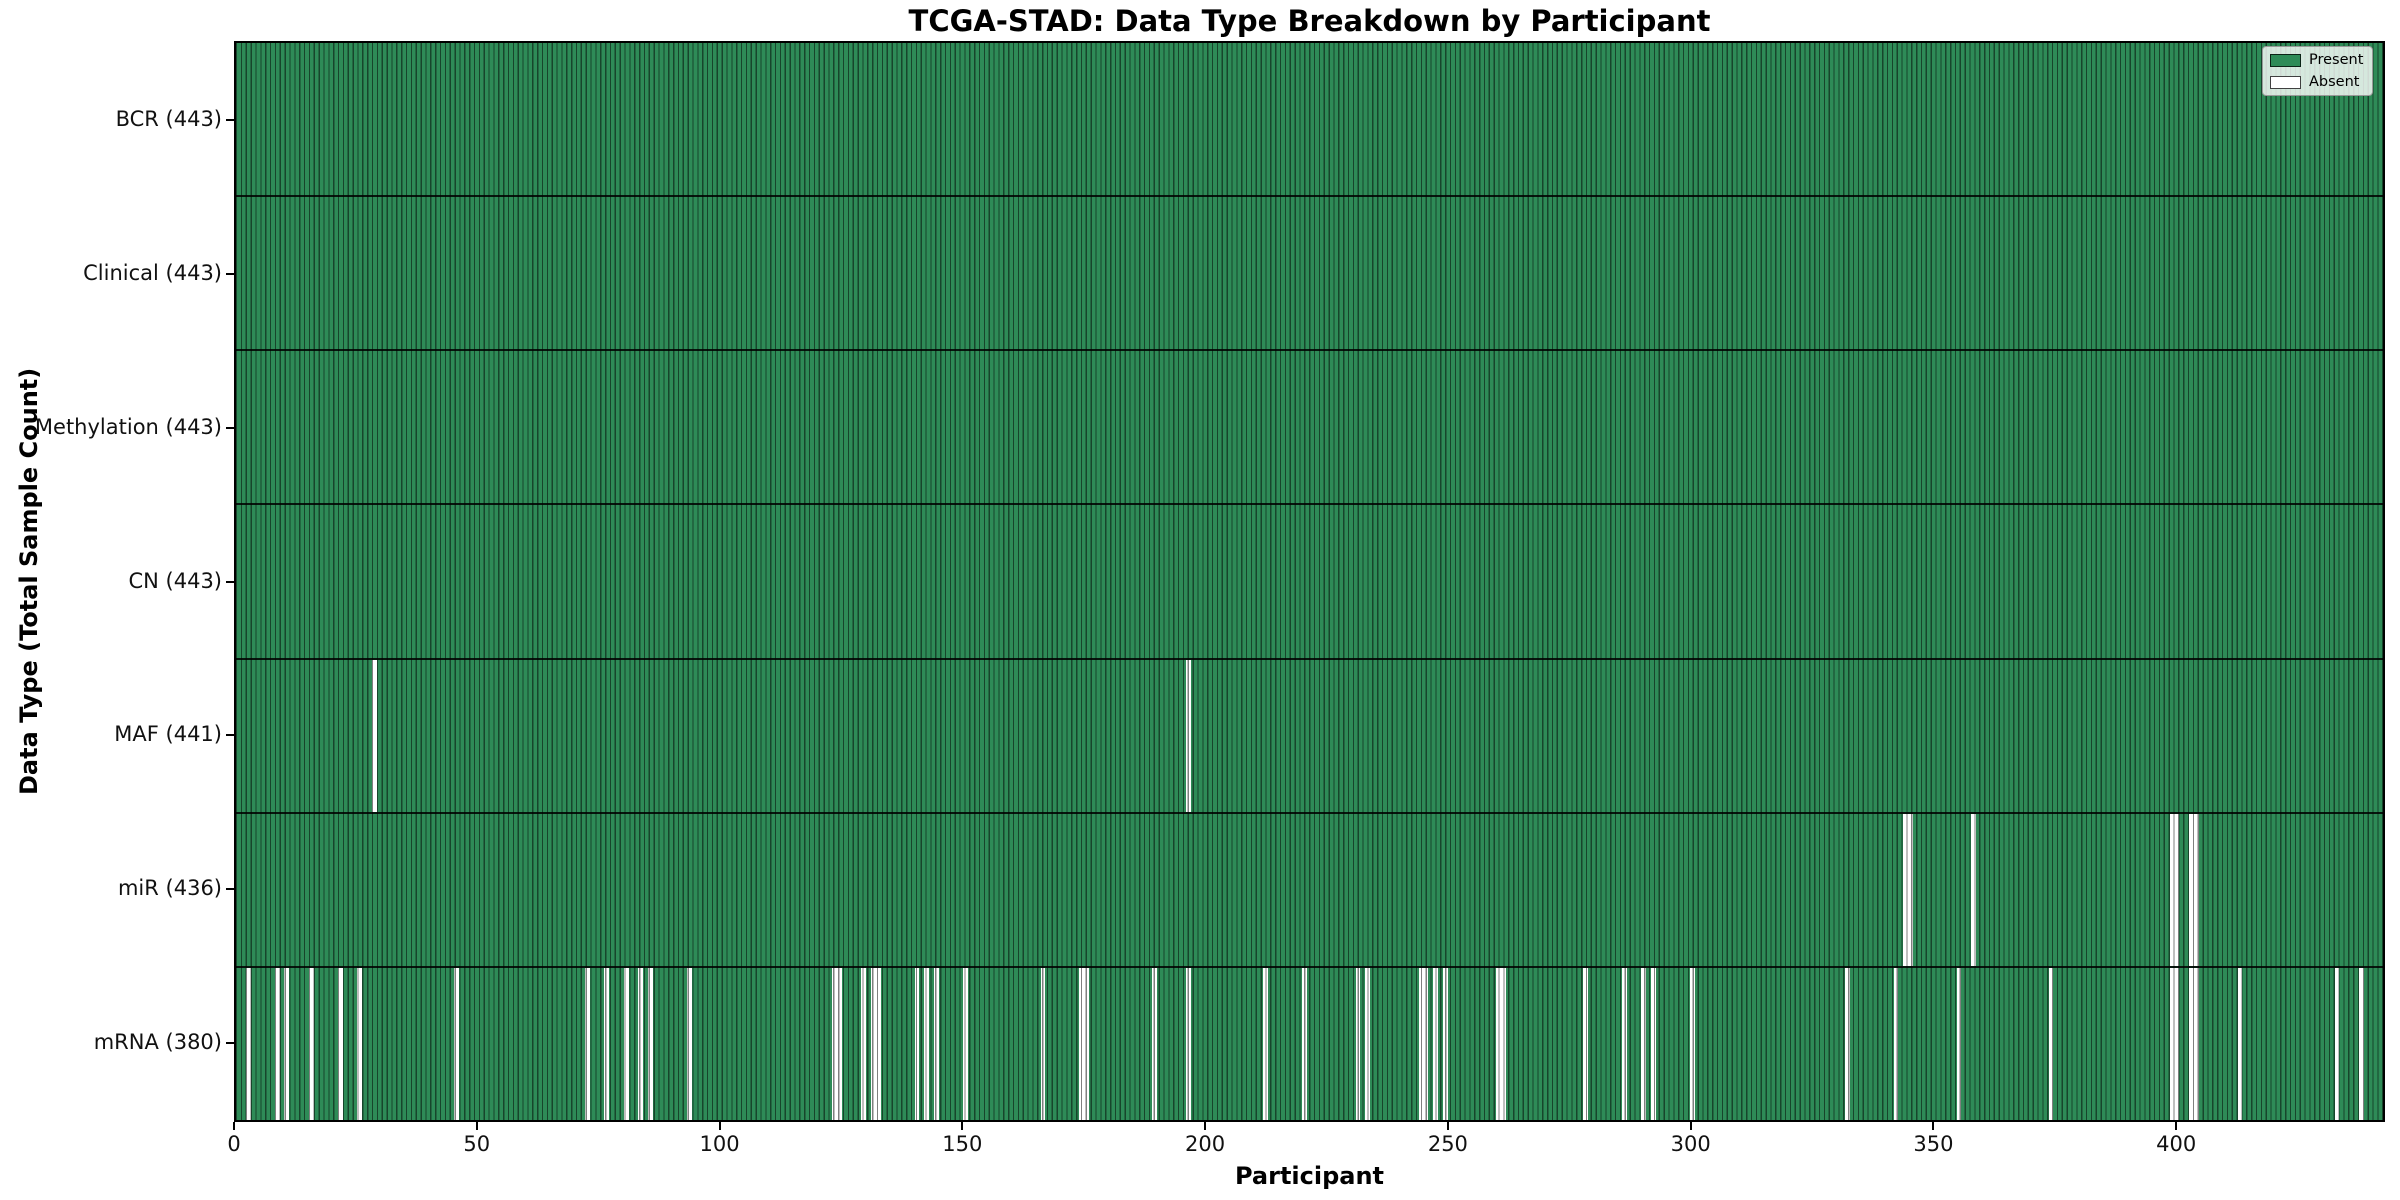  What do you see at coordinates (1309, 428) in the screenshot?
I see `row-Methylation` at bounding box center [1309, 428].